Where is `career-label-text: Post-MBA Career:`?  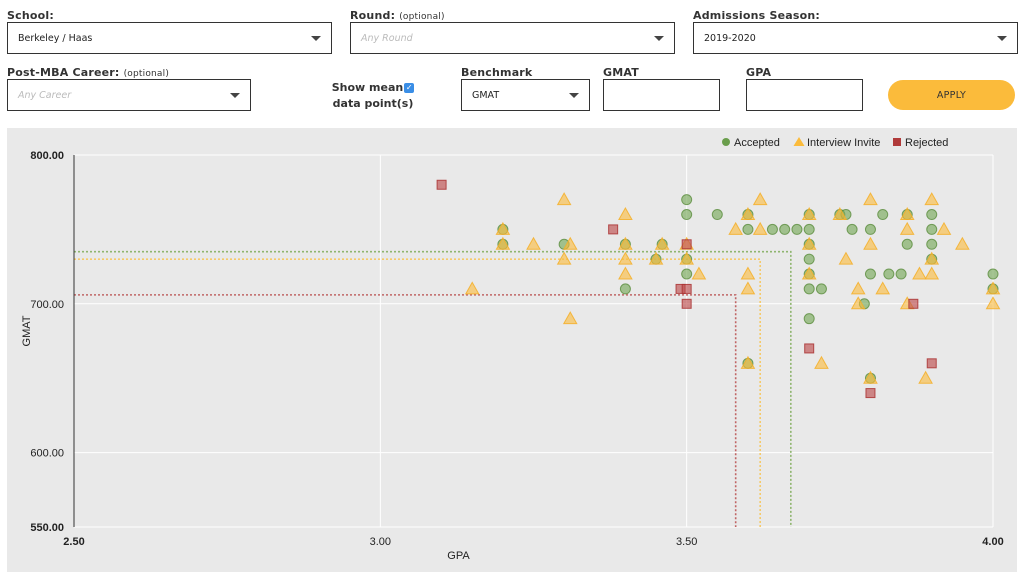 career-label-text: Post-MBA Career: is located at coordinates (63, 72).